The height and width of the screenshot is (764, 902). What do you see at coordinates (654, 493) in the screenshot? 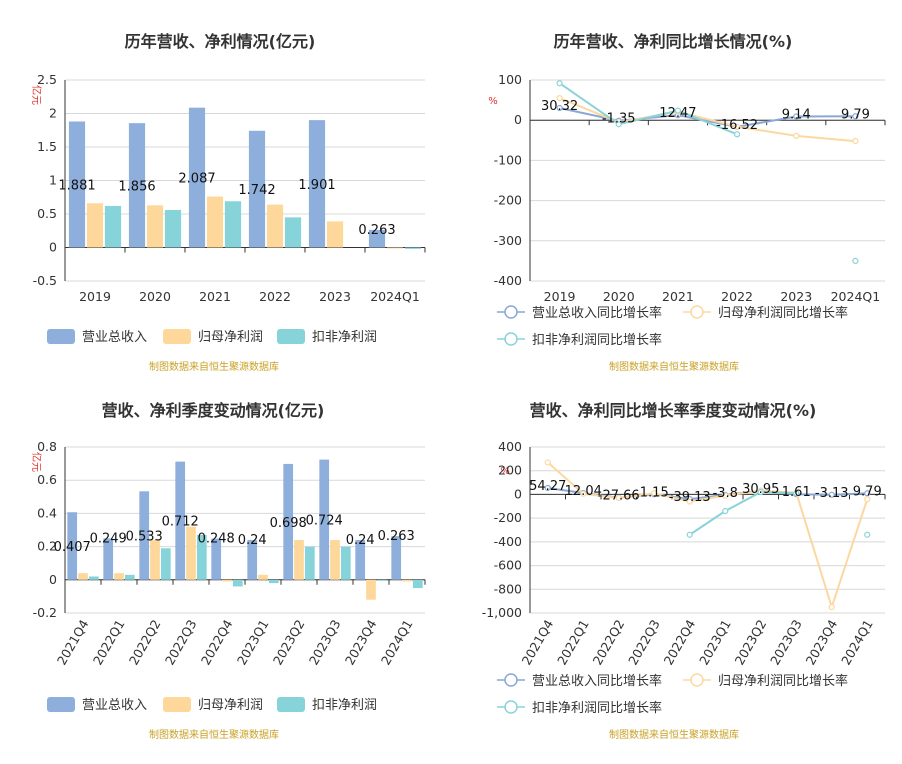
I see `point-2022Q3-s1` at bounding box center [654, 493].